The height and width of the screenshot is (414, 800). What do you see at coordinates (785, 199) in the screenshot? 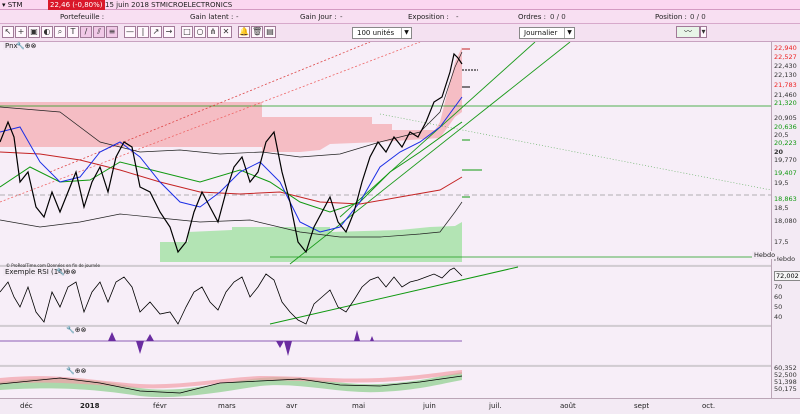
I see `price-tick: 18,863` at bounding box center [785, 199].